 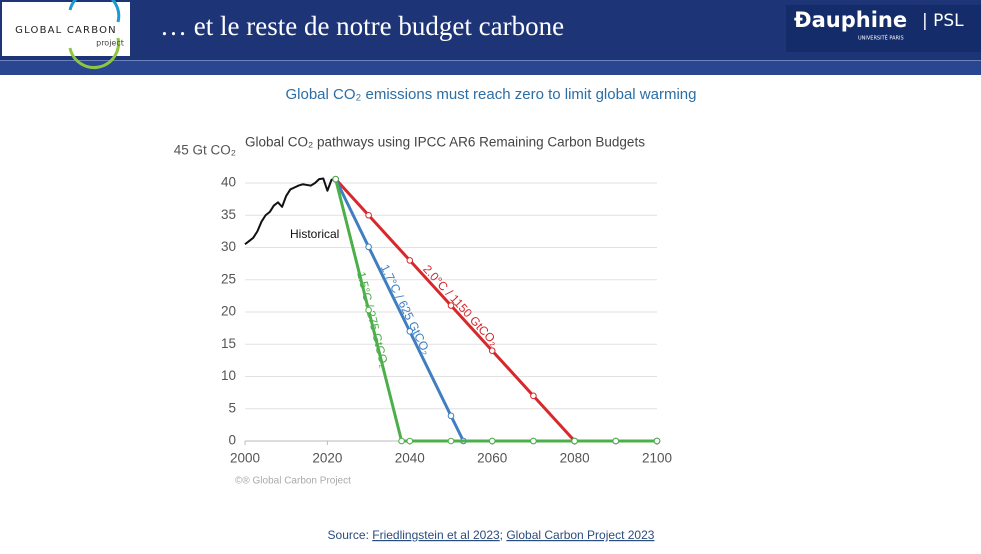 What do you see at coordinates (436, 535) in the screenshot?
I see `source-link: Friedlingstein et al 2023` at bounding box center [436, 535].